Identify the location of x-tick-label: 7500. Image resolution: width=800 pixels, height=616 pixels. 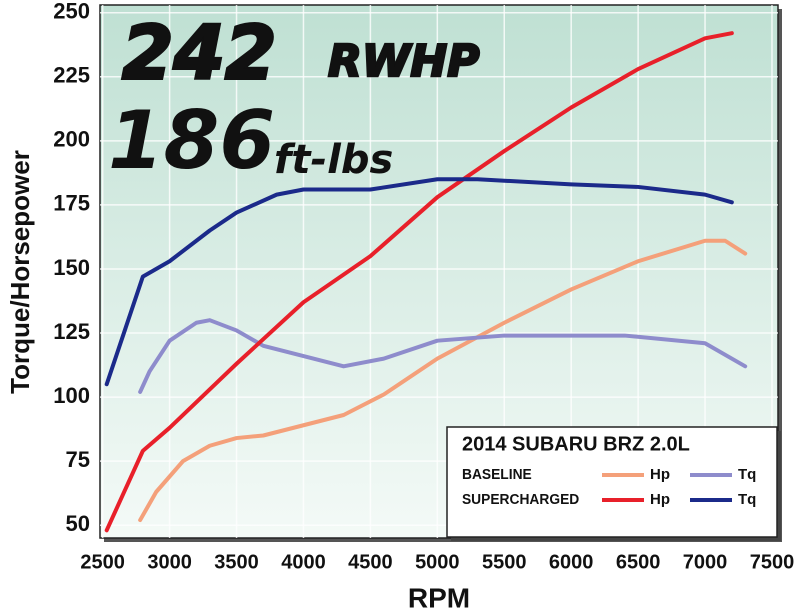
(772, 562).